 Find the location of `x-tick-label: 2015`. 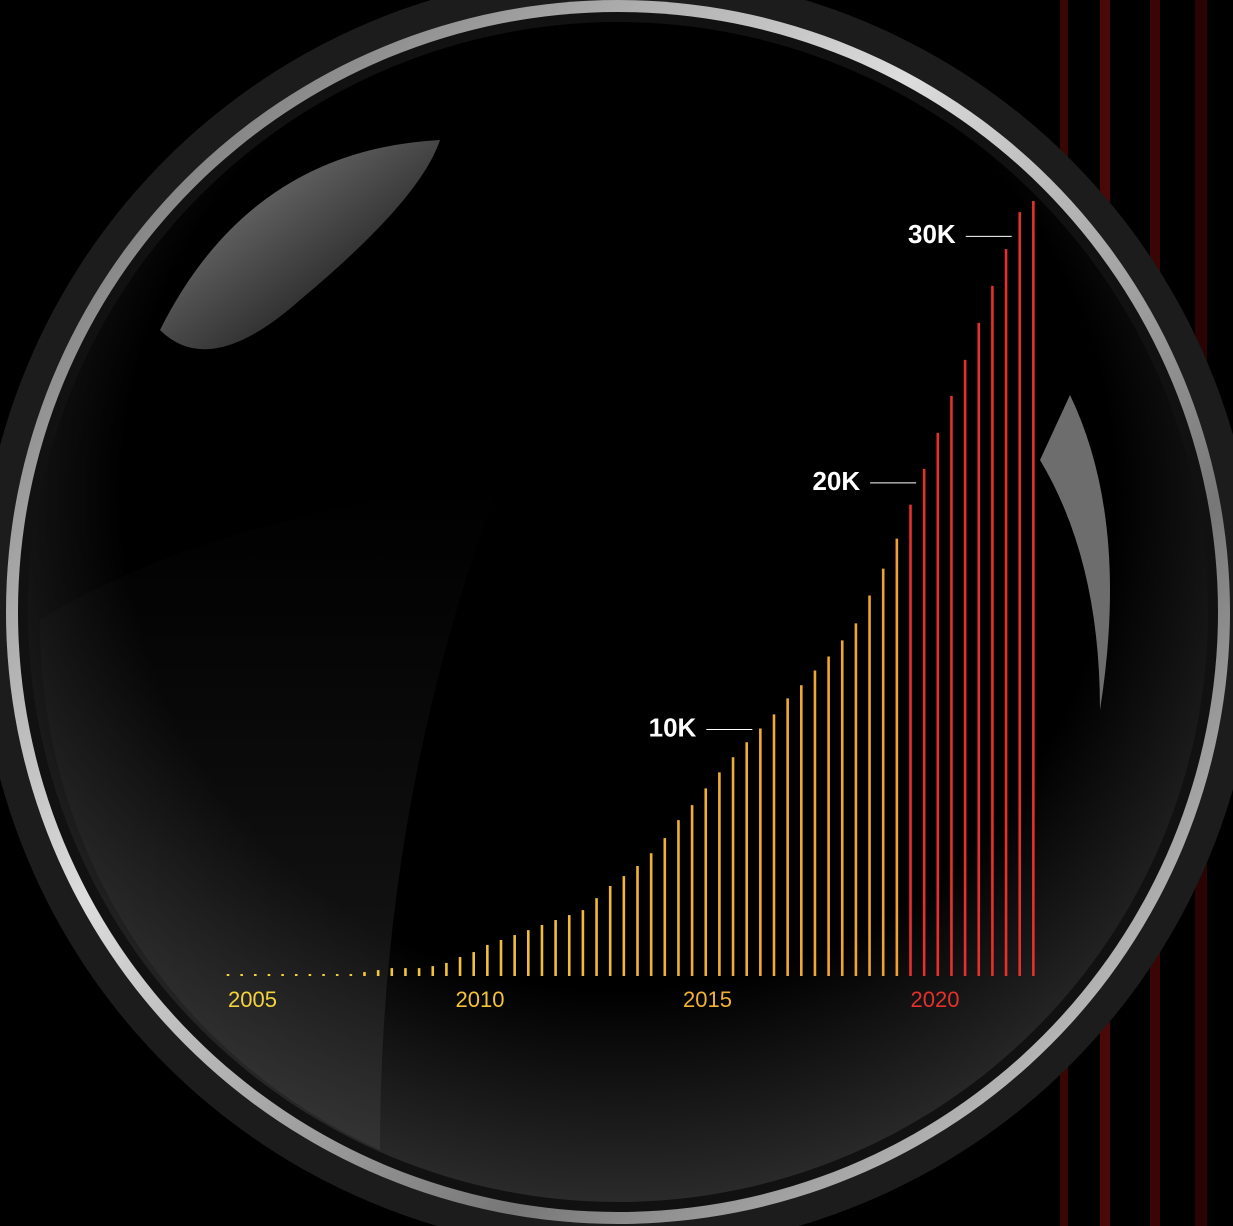

x-tick-label: 2015 is located at coordinates (707, 999).